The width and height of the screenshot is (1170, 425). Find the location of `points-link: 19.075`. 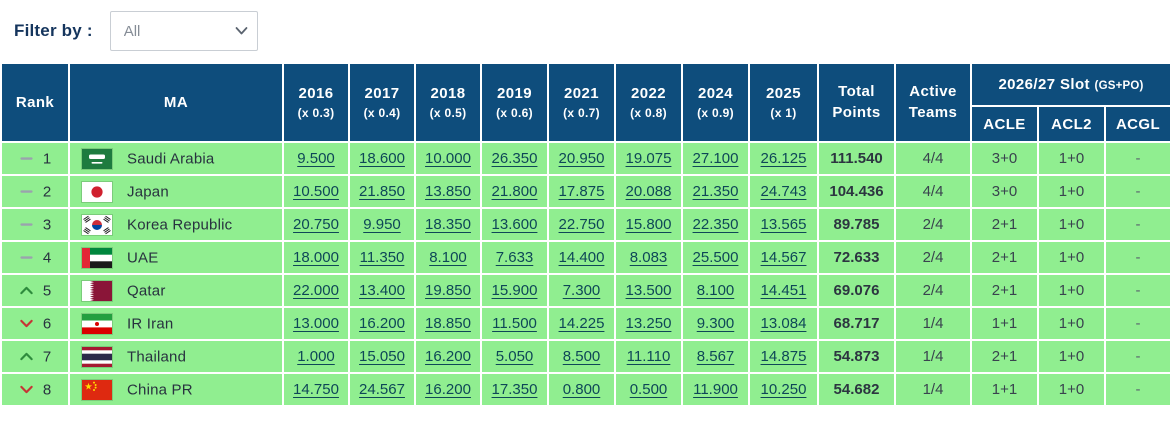

points-link: 19.075 is located at coordinates (648, 158).